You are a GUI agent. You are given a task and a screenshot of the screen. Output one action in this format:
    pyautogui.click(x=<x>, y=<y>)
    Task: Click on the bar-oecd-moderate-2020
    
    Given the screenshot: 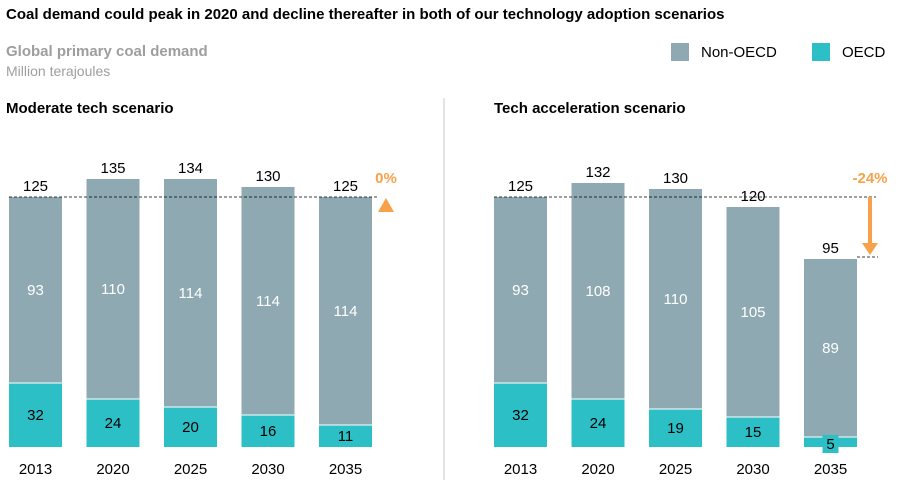 What is the action you would take?
    pyautogui.click(x=113, y=423)
    